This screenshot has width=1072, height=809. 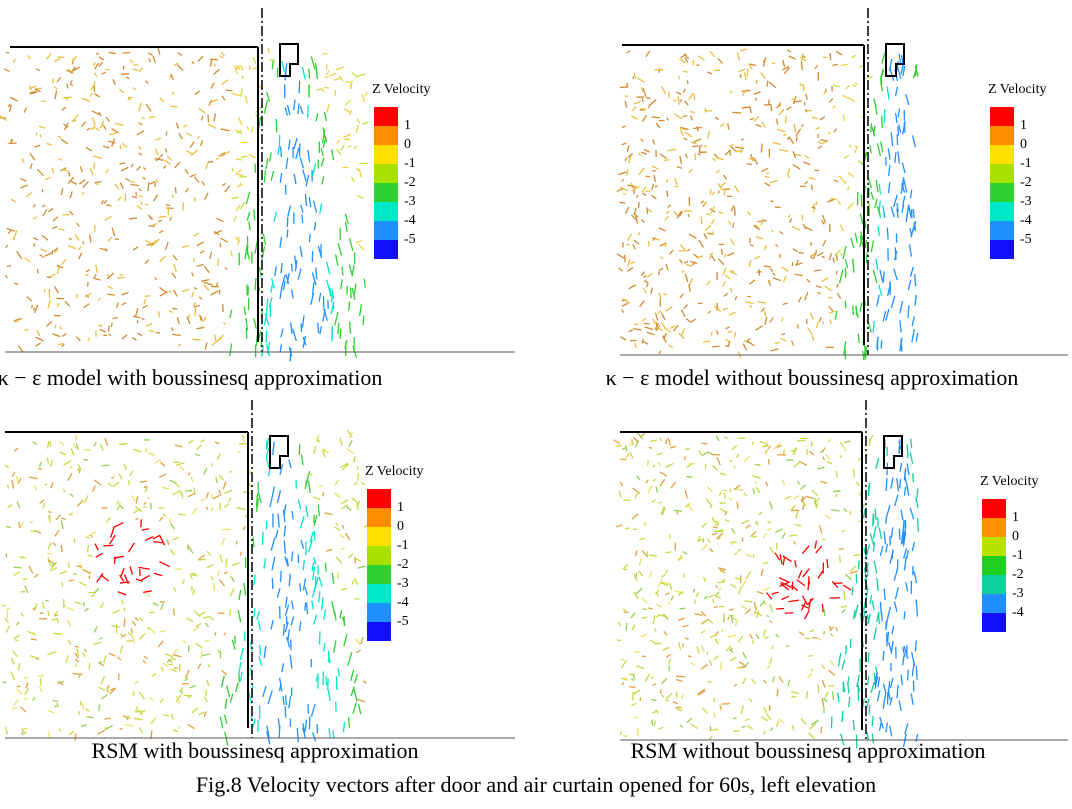 What do you see at coordinates (386, 230) in the screenshot?
I see `legend-swatch` at bounding box center [386, 230].